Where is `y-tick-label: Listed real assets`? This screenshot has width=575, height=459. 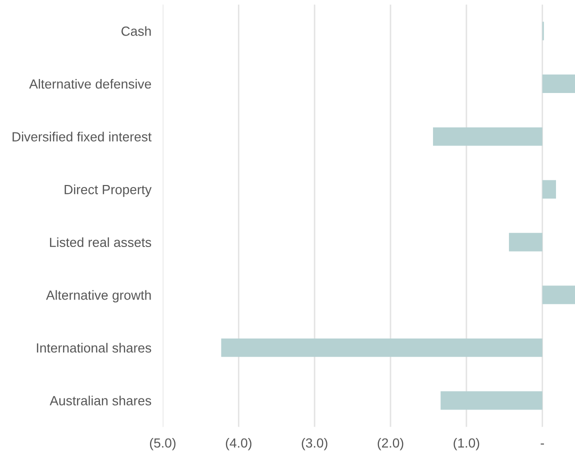
y-tick-label: Listed real assets is located at coordinates (101, 242).